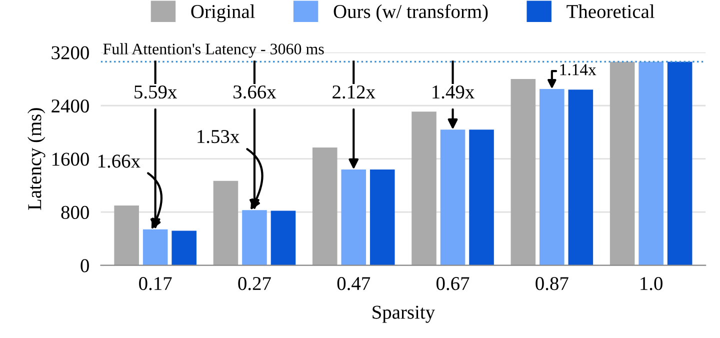  Describe the element at coordinates (70, 106) in the screenshot. I see `y-tick-label: 2400` at that location.